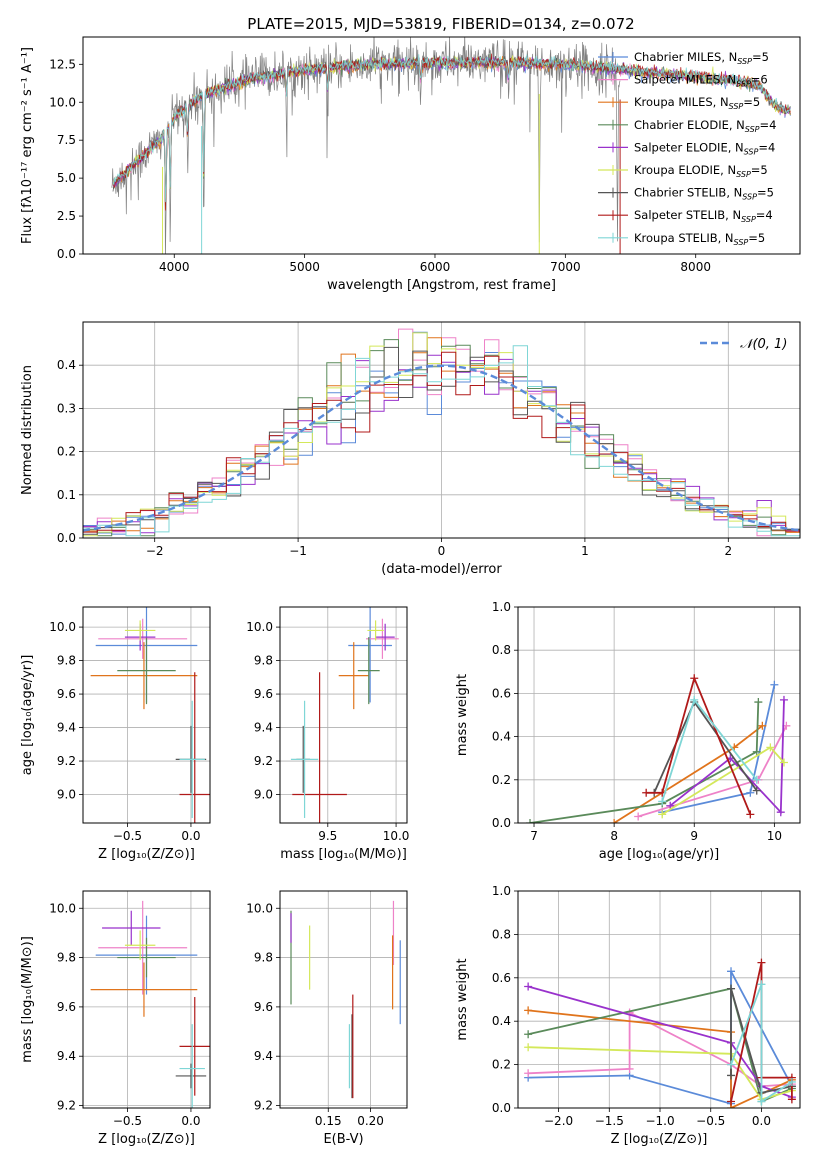 The height and width of the screenshot is (1170, 819). Describe the element at coordinates (761, 1043) in the screenshot. I see `weight_vs_Z-line-kroupa_stelib` at that location.